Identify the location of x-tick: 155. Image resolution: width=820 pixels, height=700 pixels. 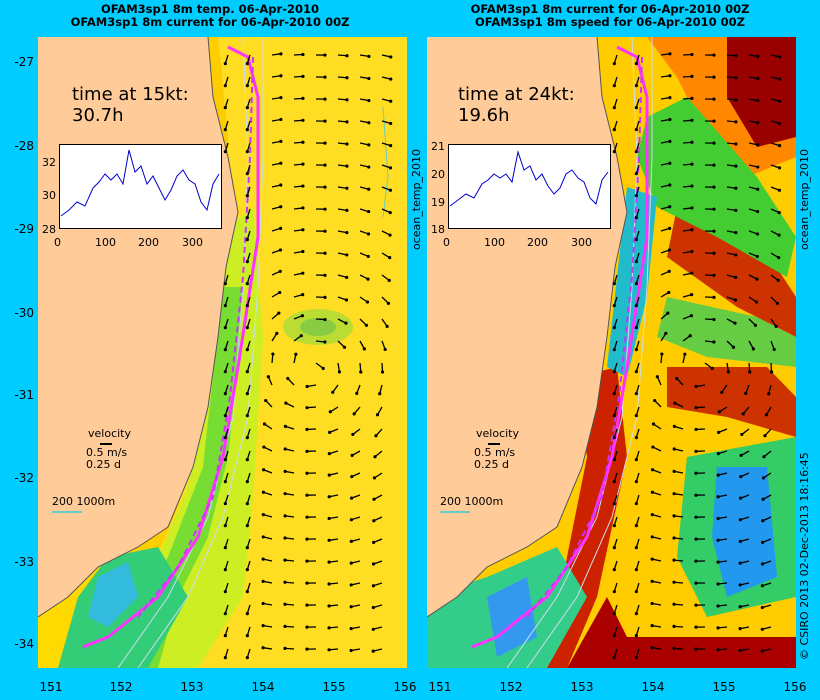
(334, 687).